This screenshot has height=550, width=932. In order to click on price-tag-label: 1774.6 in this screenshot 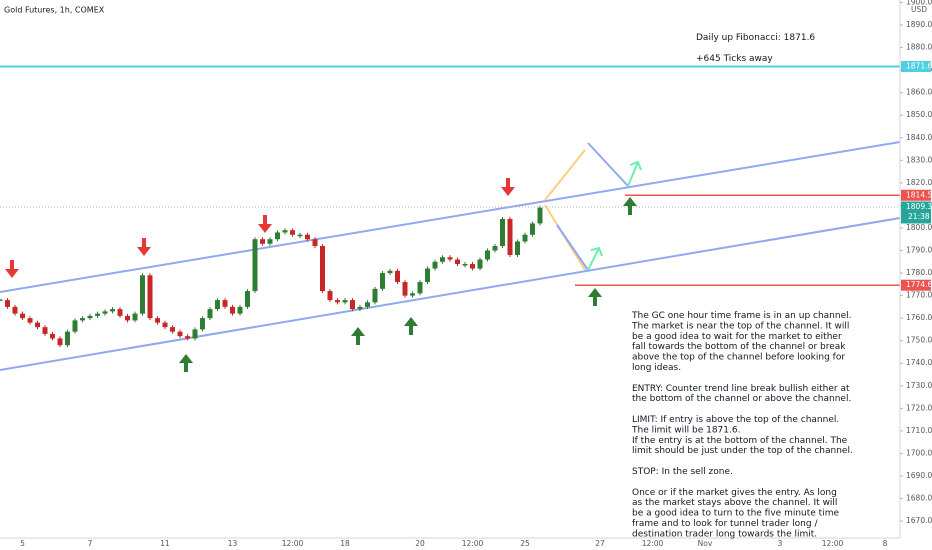, I will do `click(919, 284)`.